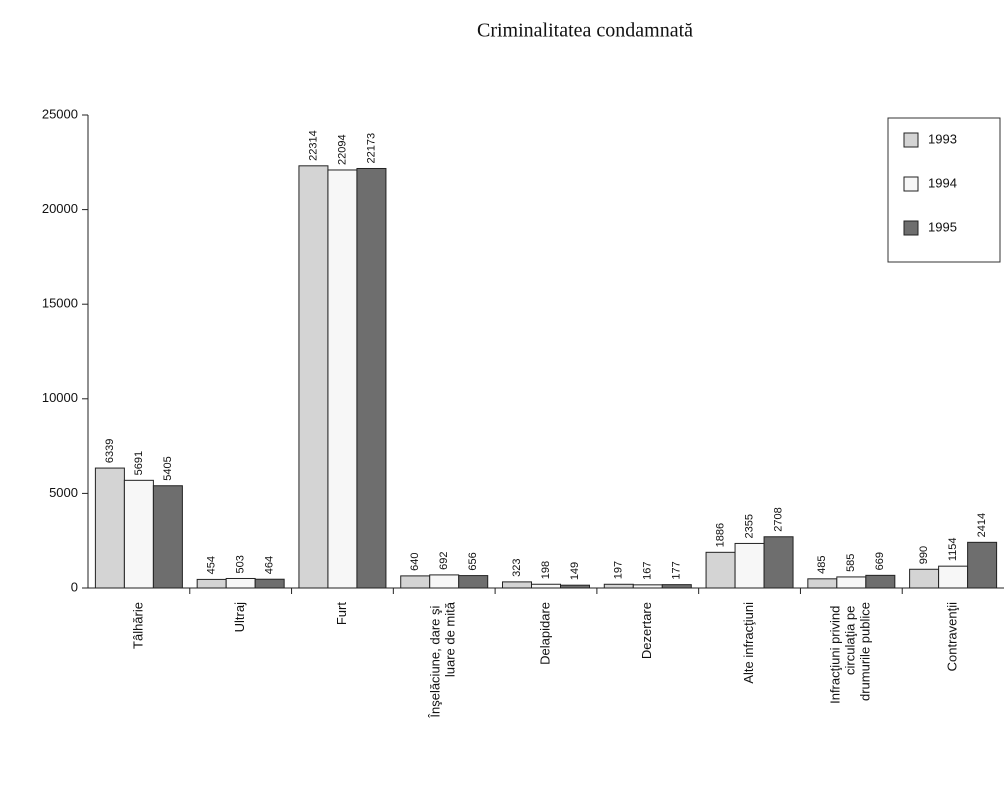 This screenshot has width=1004, height=790. I want to click on value-label: 656, so click(473, 561).